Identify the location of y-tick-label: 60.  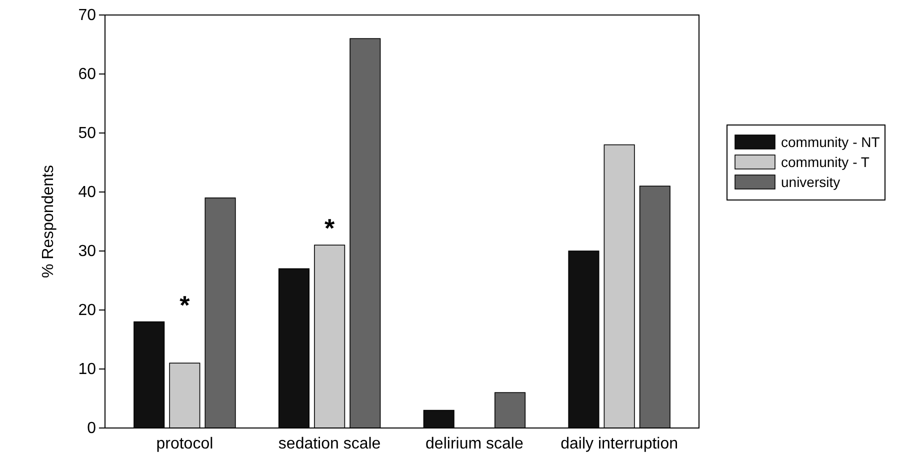
(87, 75).